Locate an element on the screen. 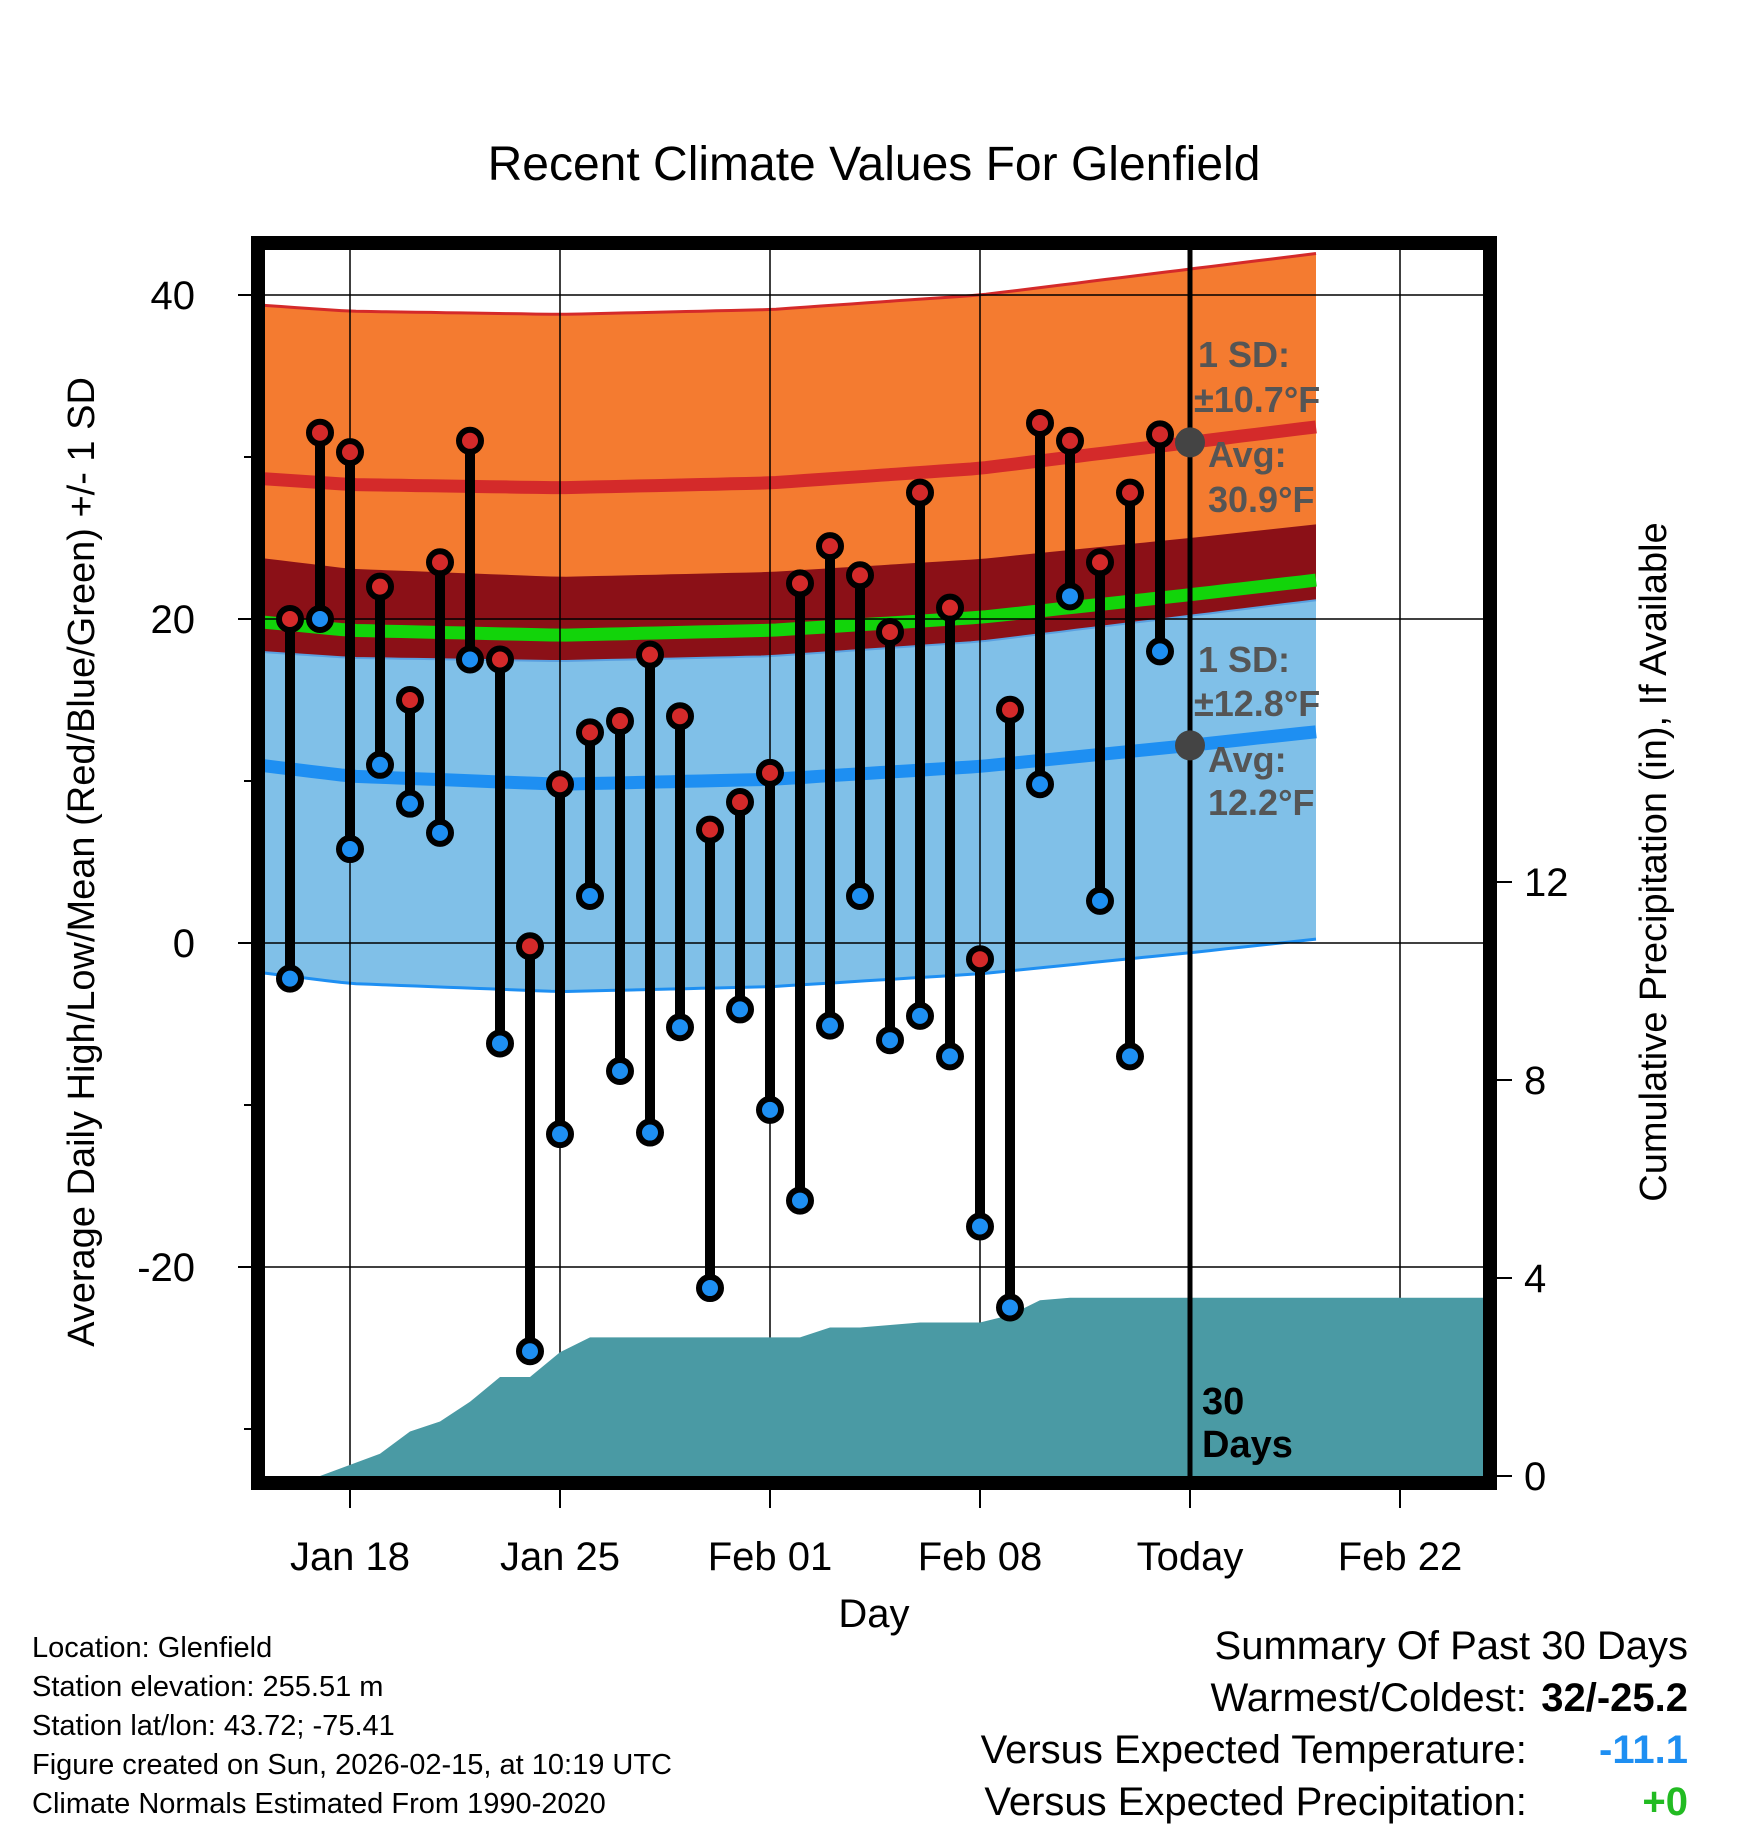 This screenshot has width=1748, height=1828. x-tick-label: Feb 01 is located at coordinates (770, 1557).